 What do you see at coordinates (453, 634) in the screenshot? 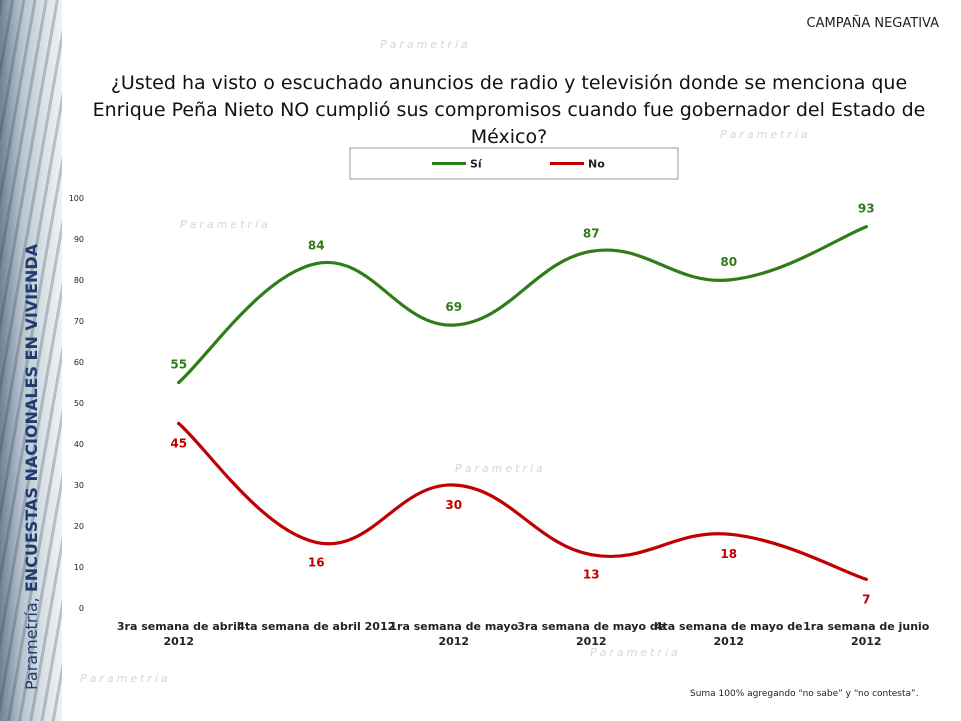
I see `x-tick-label: 1ra semana de mayo 2012` at bounding box center [453, 634].